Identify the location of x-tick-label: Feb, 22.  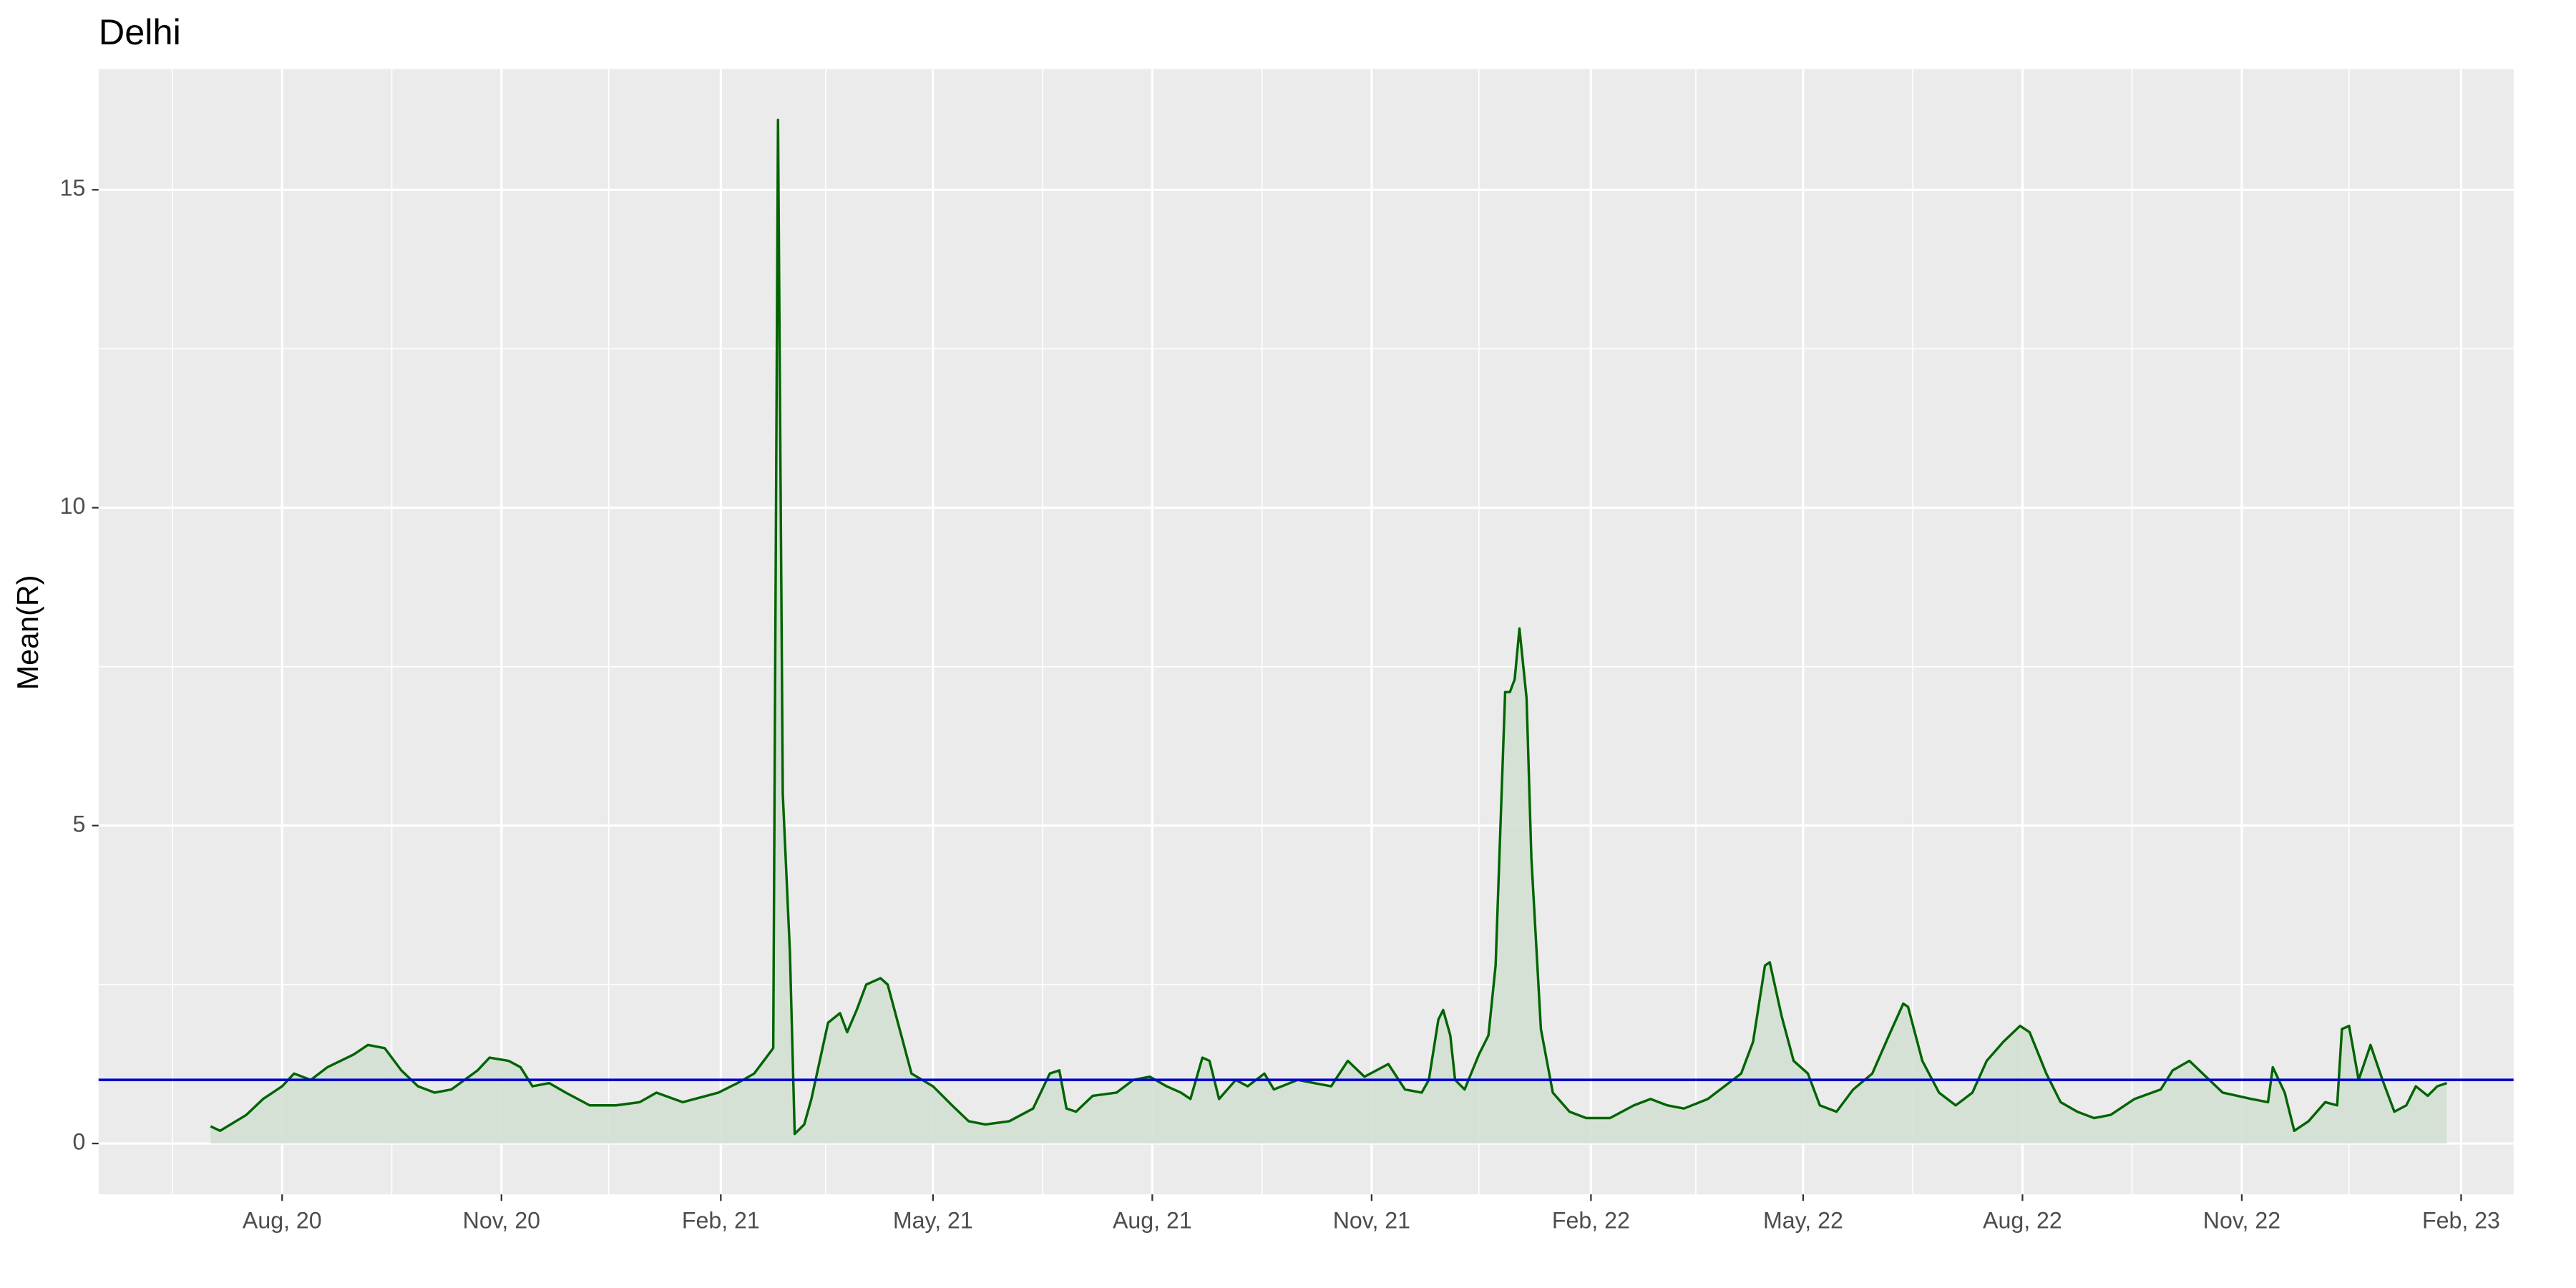
(1591, 1221).